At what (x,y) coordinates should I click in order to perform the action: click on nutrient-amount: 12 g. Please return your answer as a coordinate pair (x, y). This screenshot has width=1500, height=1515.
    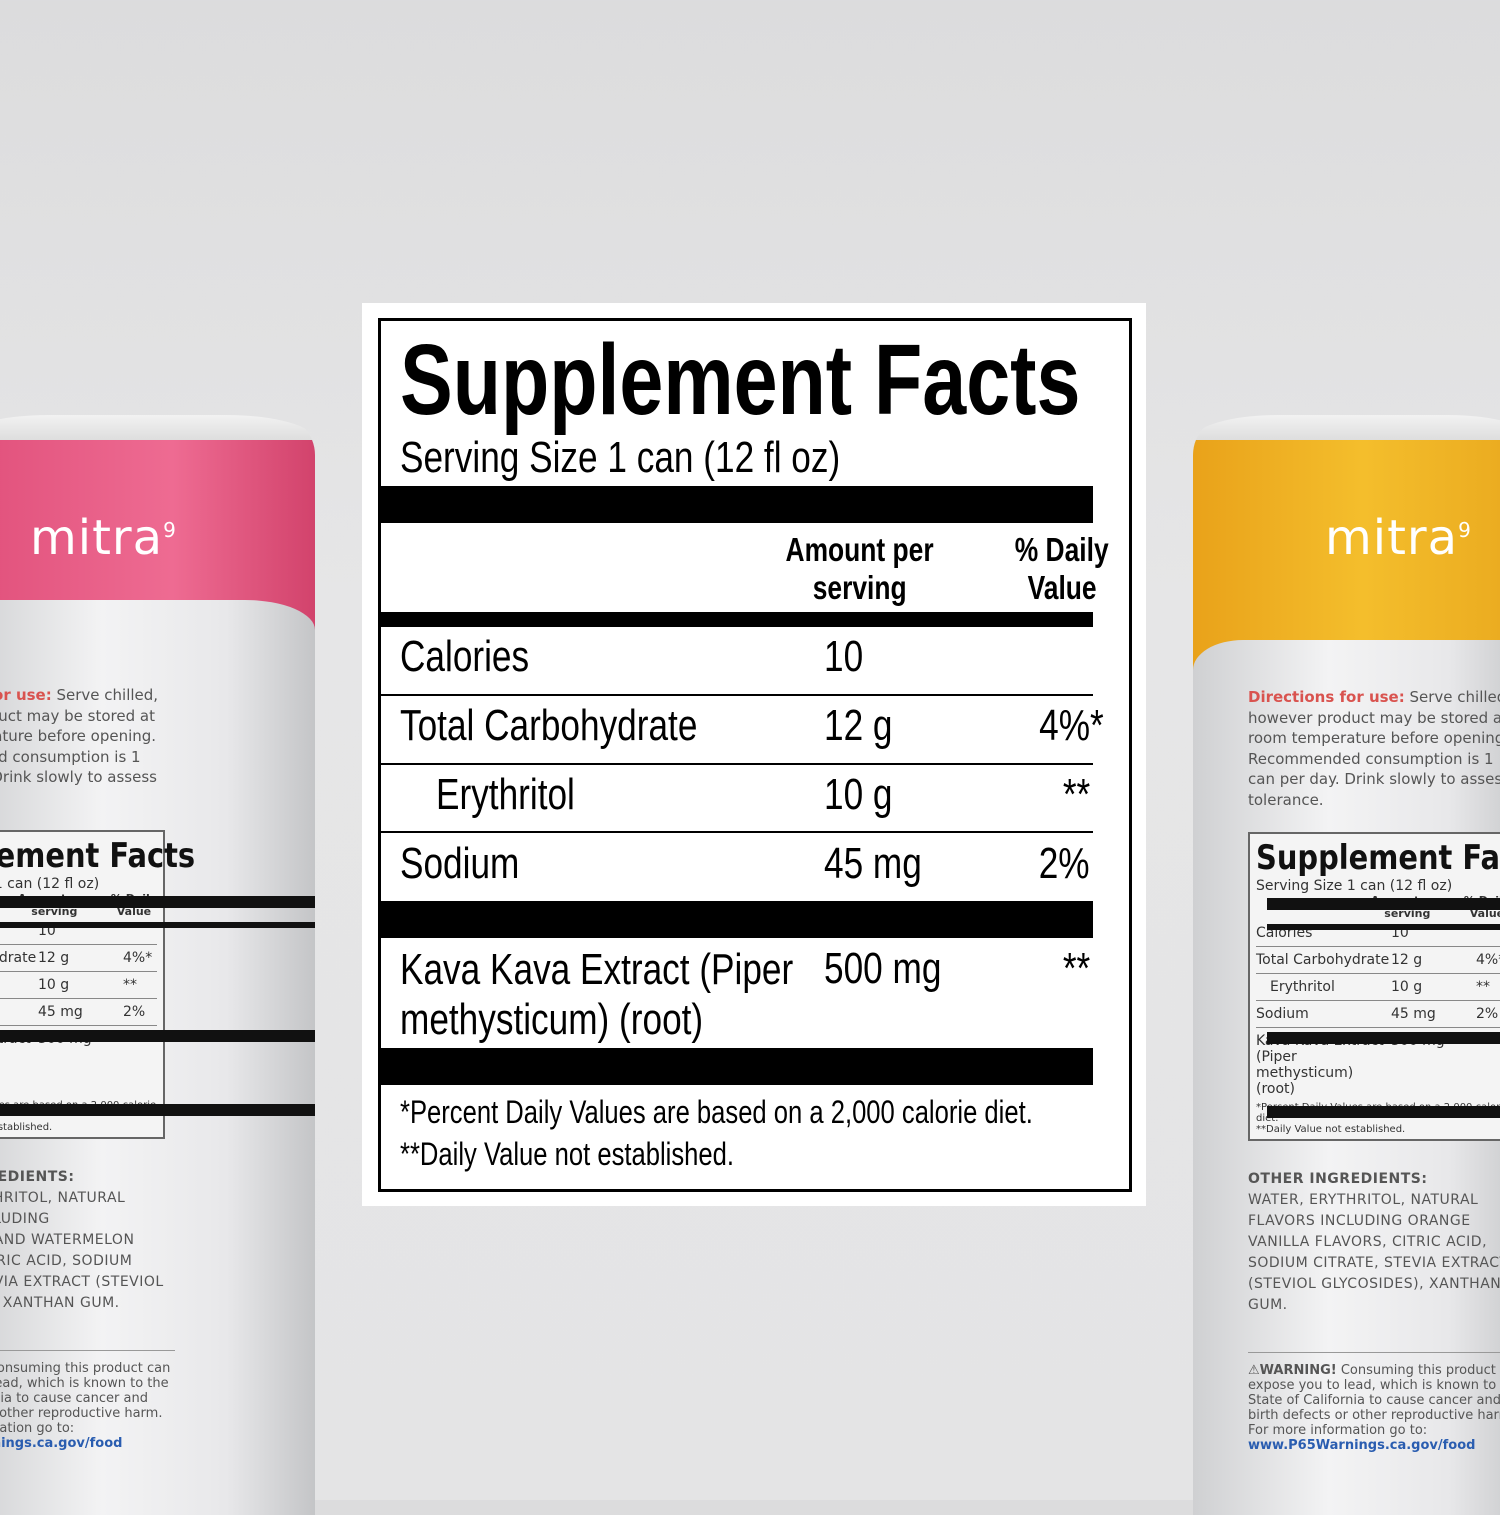
    Looking at the image, I should click on (858, 725).